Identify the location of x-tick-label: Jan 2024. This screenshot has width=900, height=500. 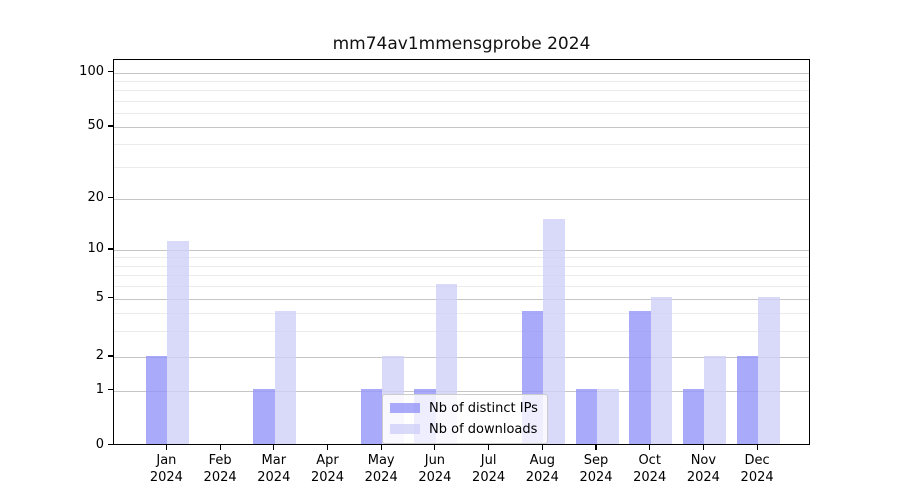
(166, 469).